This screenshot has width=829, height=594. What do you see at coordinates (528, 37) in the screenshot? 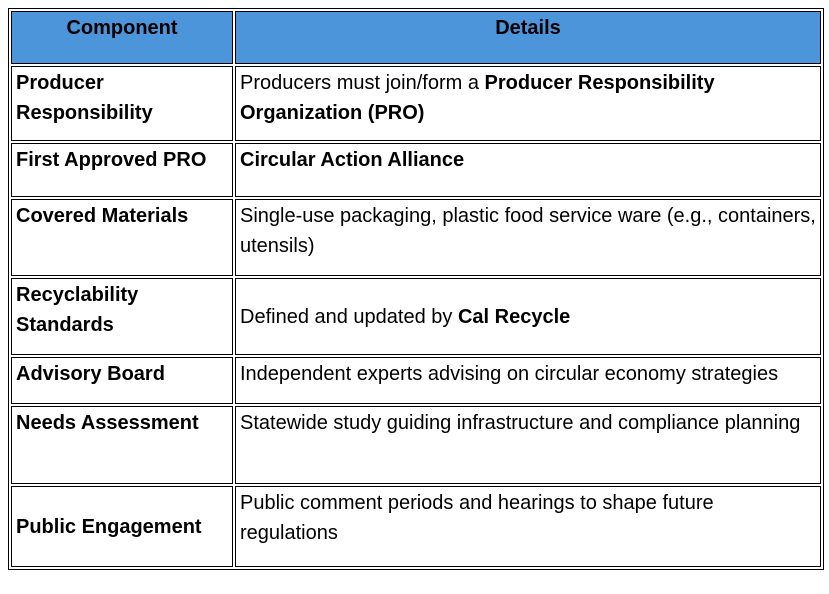
I see `column-header-details: Details` at bounding box center [528, 37].